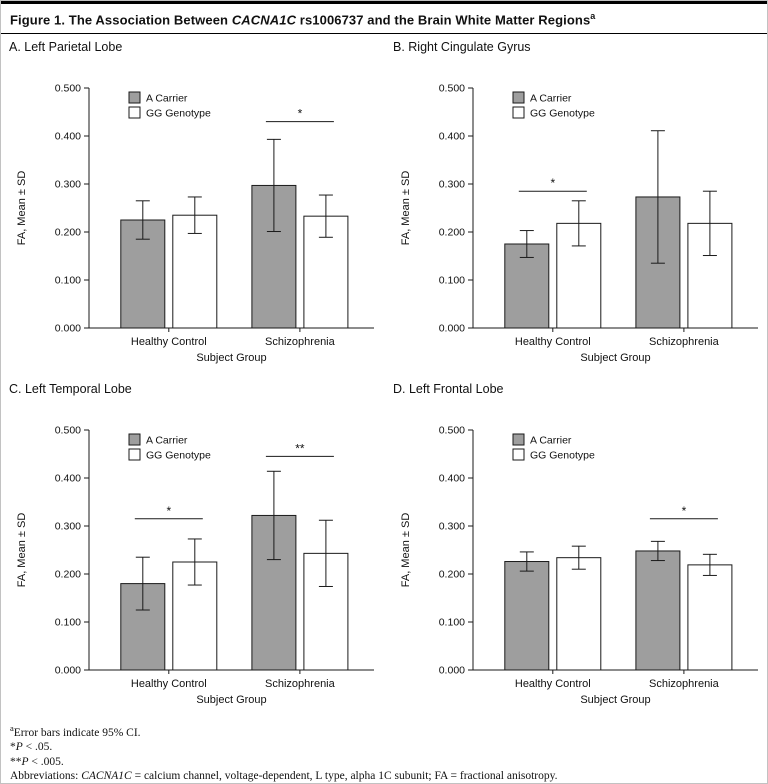 The height and width of the screenshot is (784, 768). What do you see at coordinates (16, 761) in the screenshot?
I see `footnote-p005-star: **` at bounding box center [16, 761].